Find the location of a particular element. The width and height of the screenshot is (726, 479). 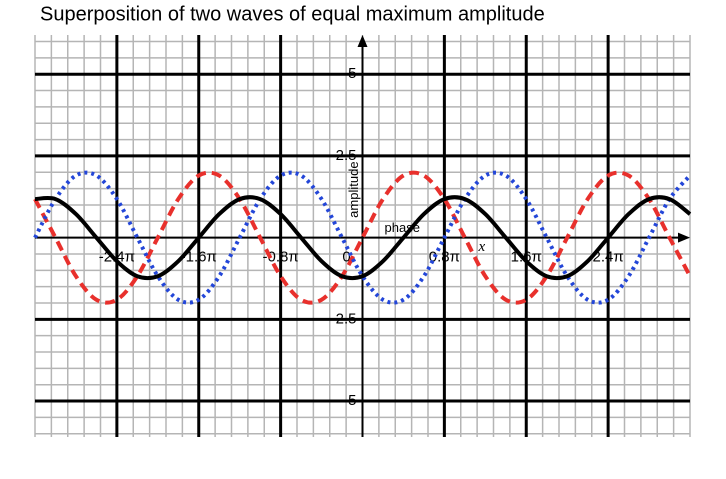

y-tick-label: 5 is located at coordinates (352, 73).